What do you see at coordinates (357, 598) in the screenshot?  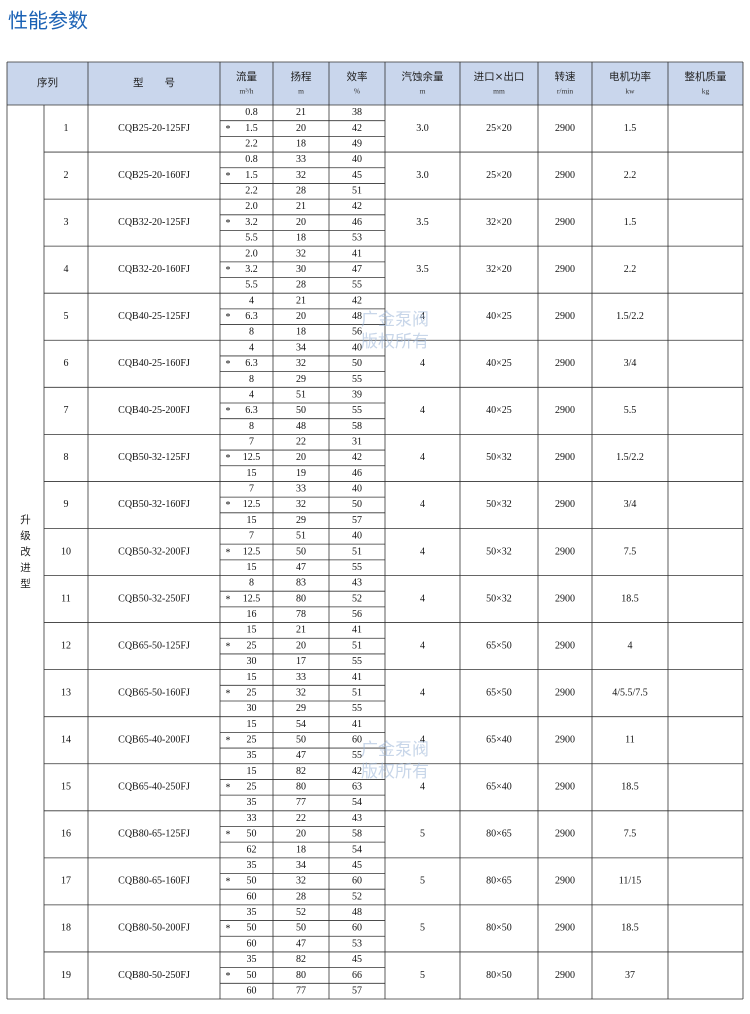 I see `cell-eff: 52` at bounding box center [357, 598].